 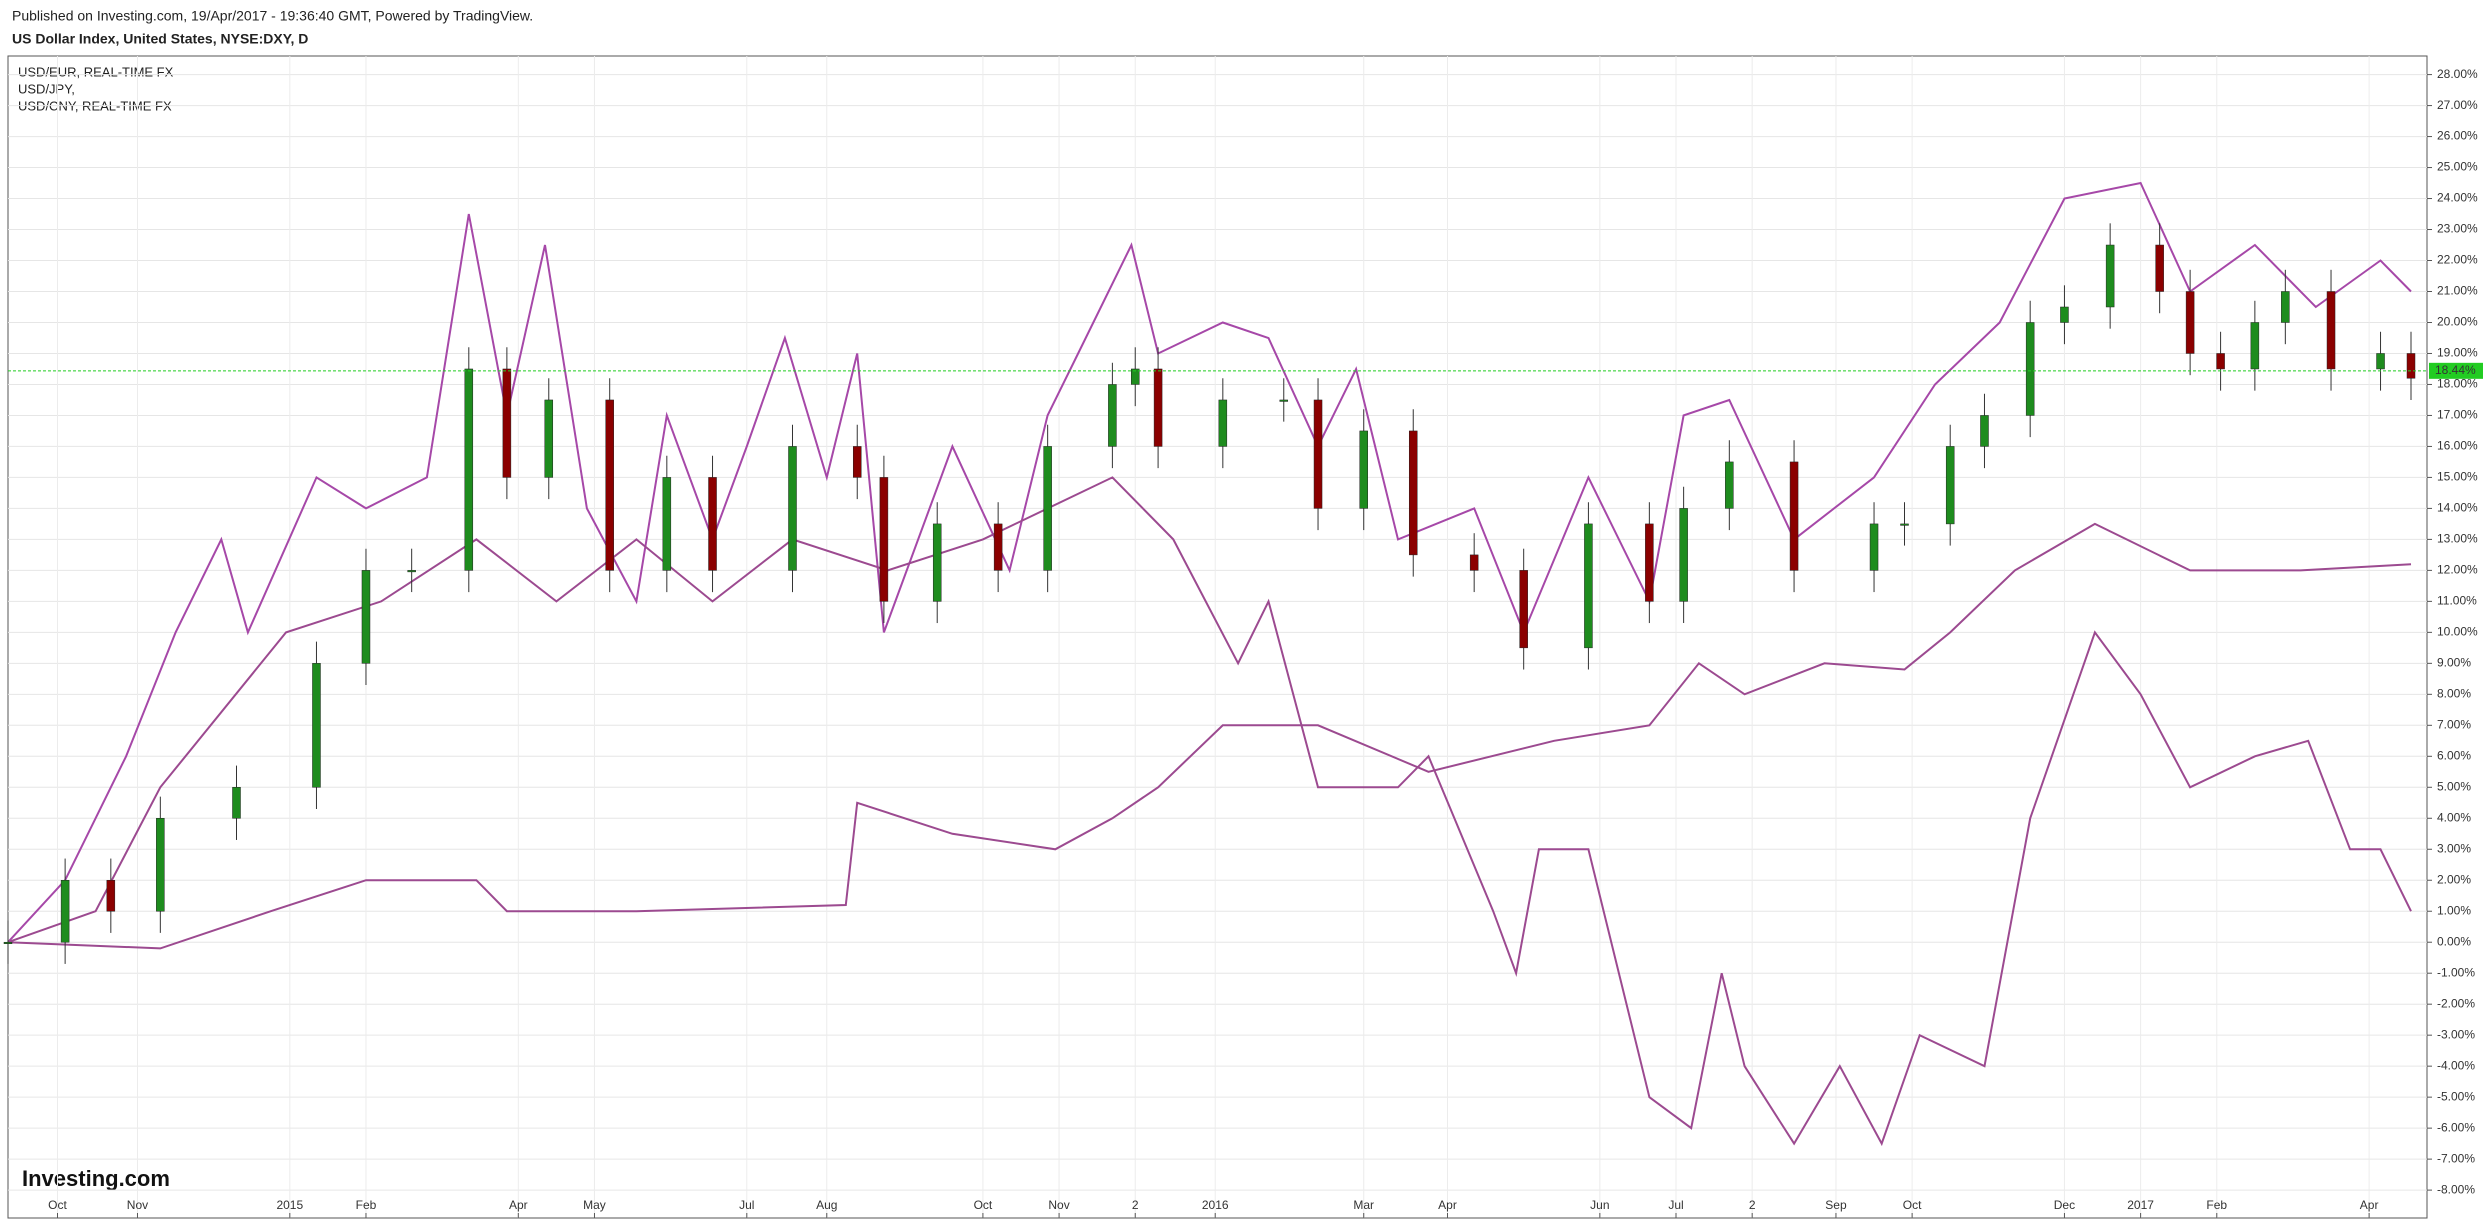 What do you see at coordinates (137, 1205) in the screenshot?
I see `x-tick-label: Nov` at bounding box center [137, 1205].